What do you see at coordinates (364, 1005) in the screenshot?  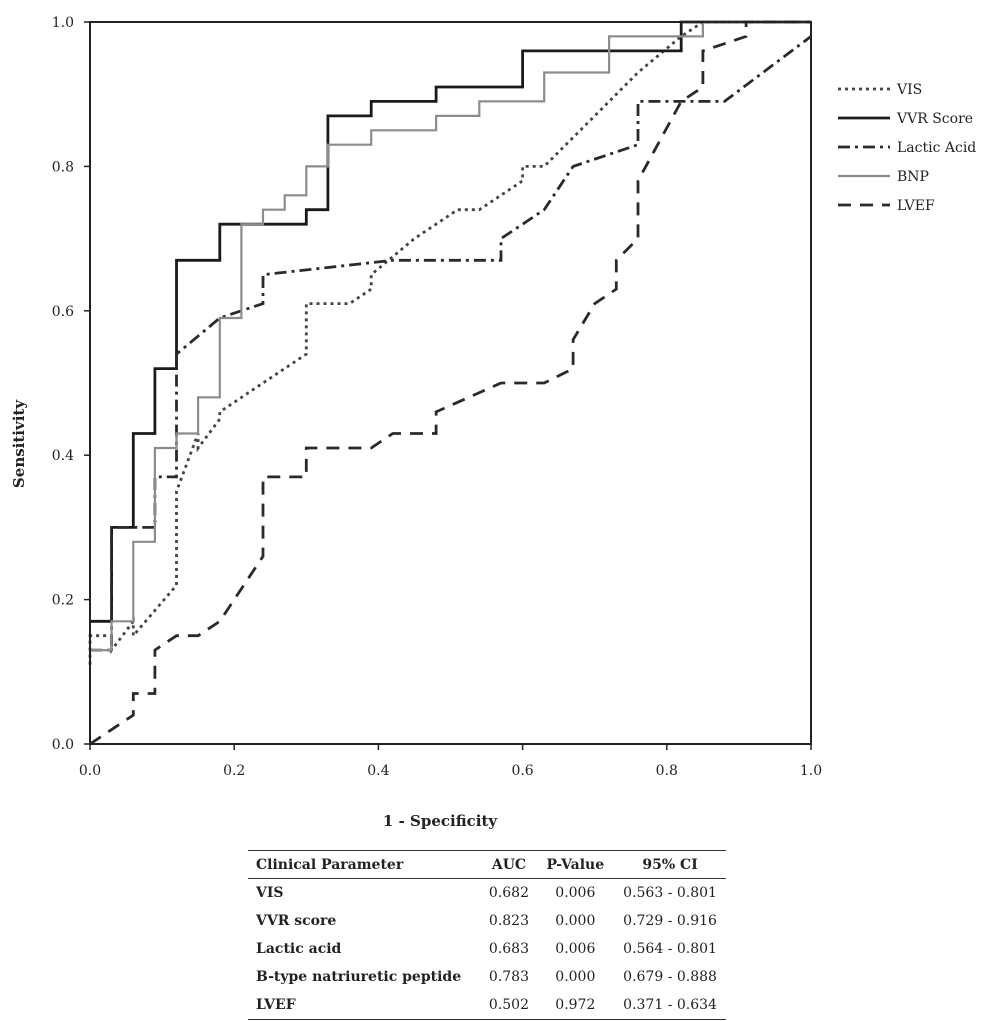 I see `cell-parameter: LVEF` at bounding box center [364, 1005].